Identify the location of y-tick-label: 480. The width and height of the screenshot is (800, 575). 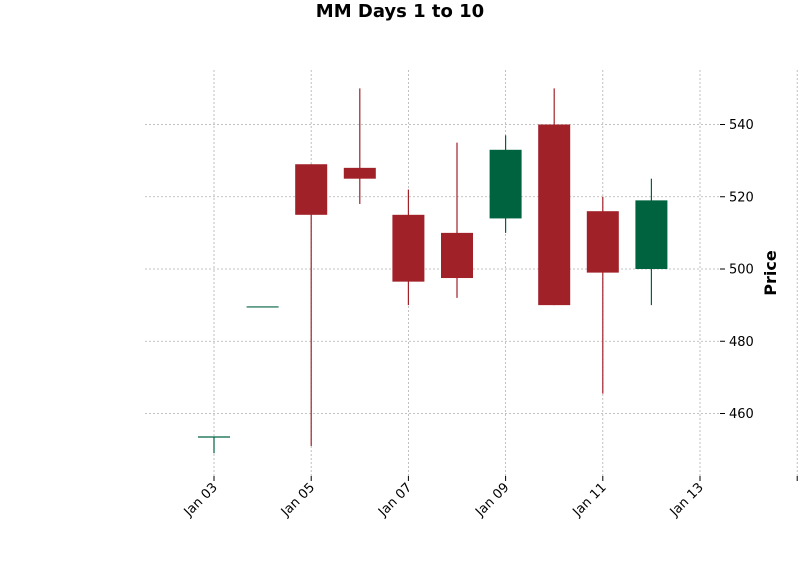
(741, 342).